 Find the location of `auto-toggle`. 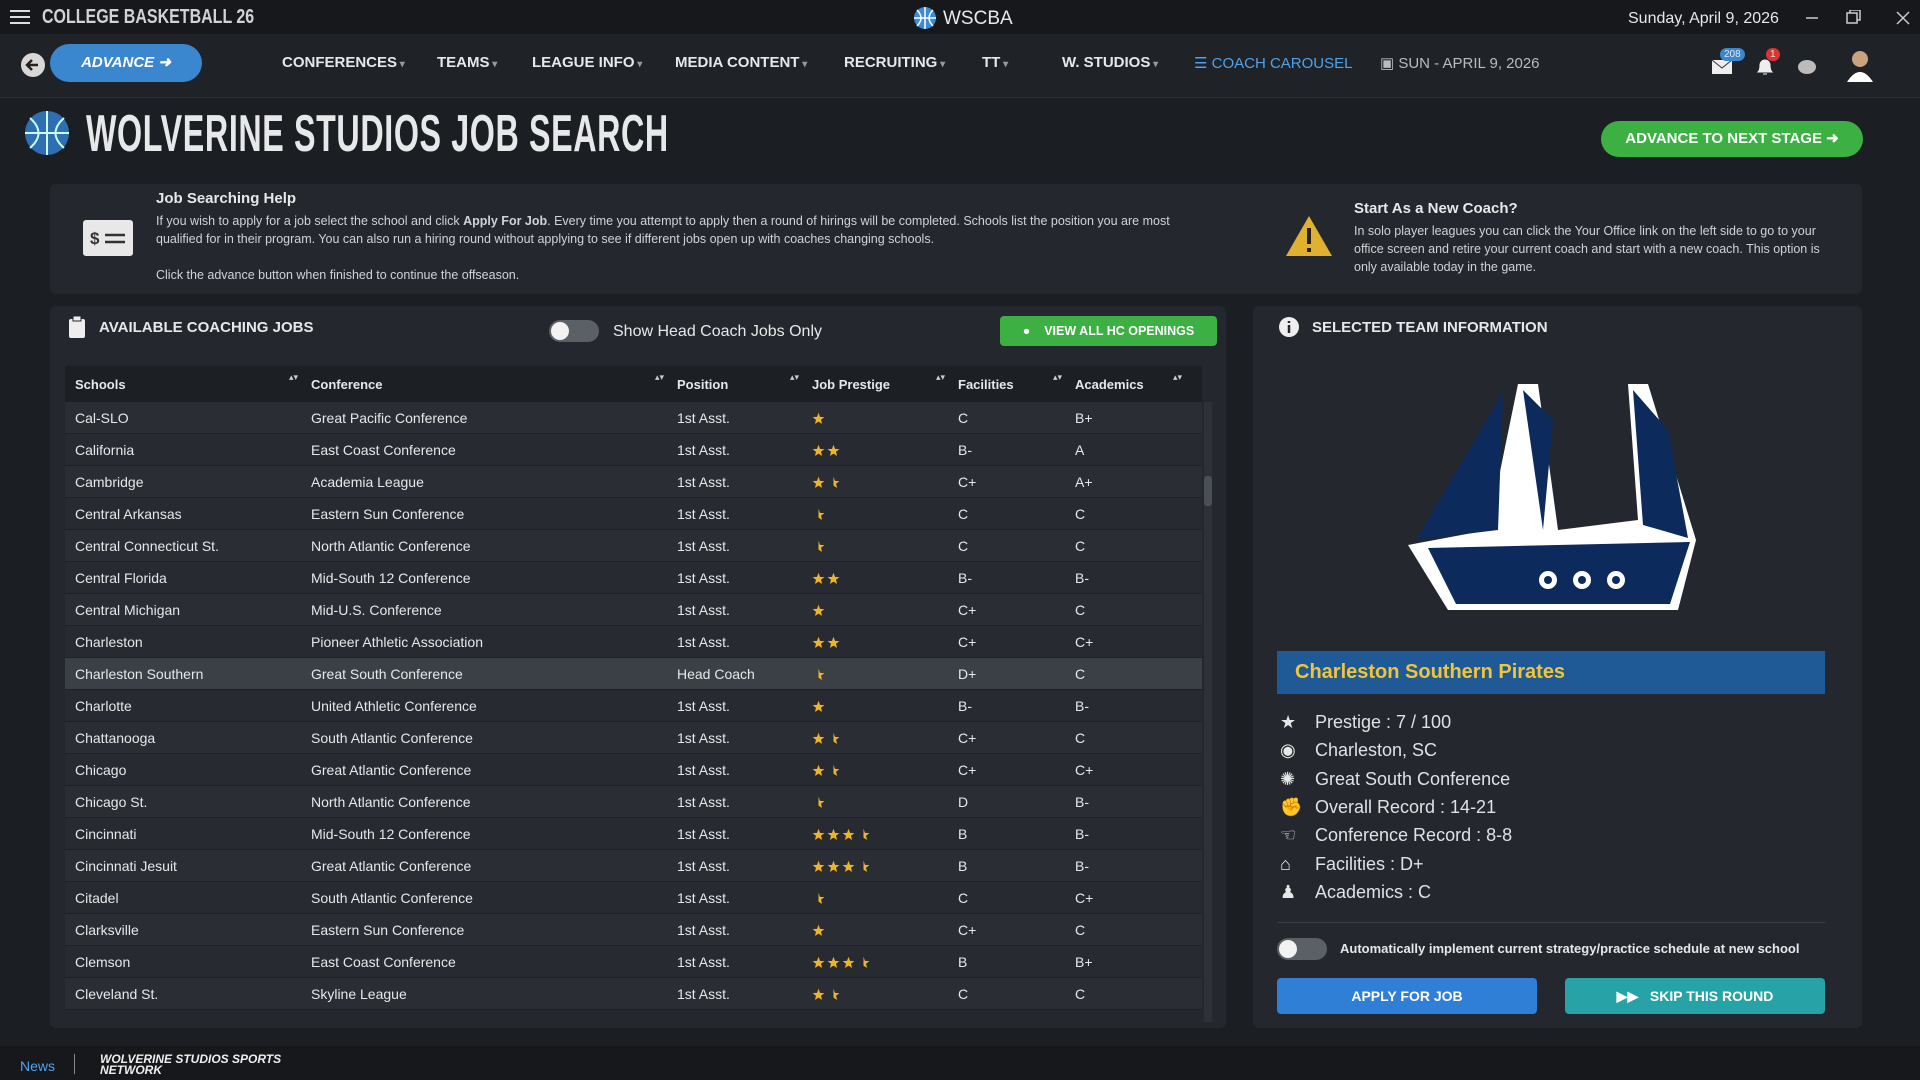

auto-toggle is located at coordinates (1302, 949).